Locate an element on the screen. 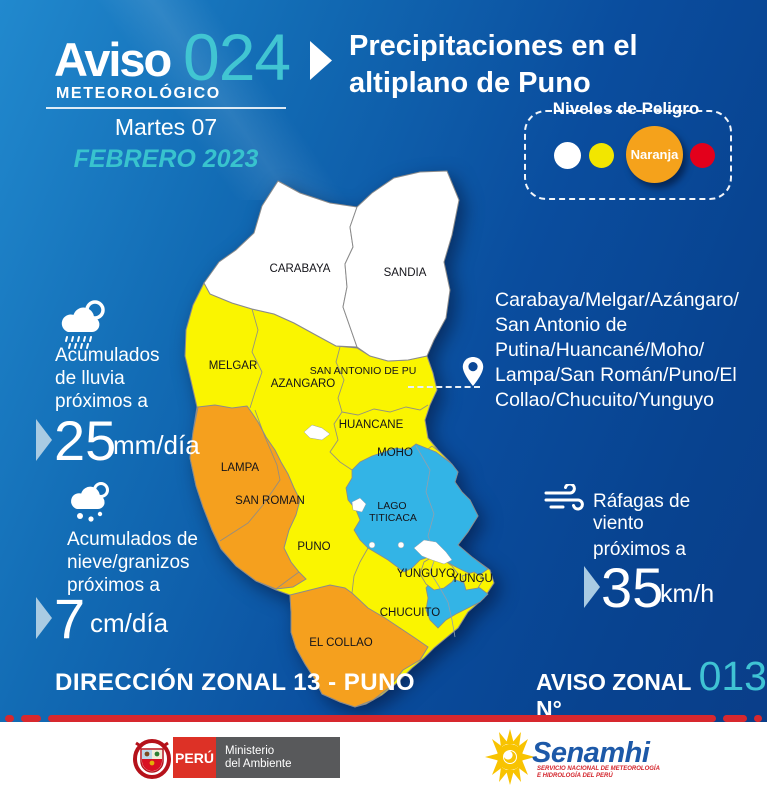 This screenshot has width=767, height=792. ministry-logo-box: Ministerio del Ambiente is located at coordinates (278, 757).